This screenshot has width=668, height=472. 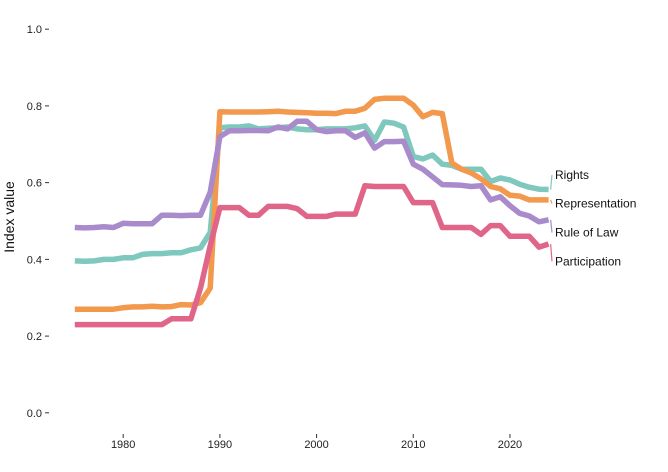 What do you see at coordinates (510, 445) in the screenshot?
I see `x-tick-label: 2020` at bounding box center [510, 445].